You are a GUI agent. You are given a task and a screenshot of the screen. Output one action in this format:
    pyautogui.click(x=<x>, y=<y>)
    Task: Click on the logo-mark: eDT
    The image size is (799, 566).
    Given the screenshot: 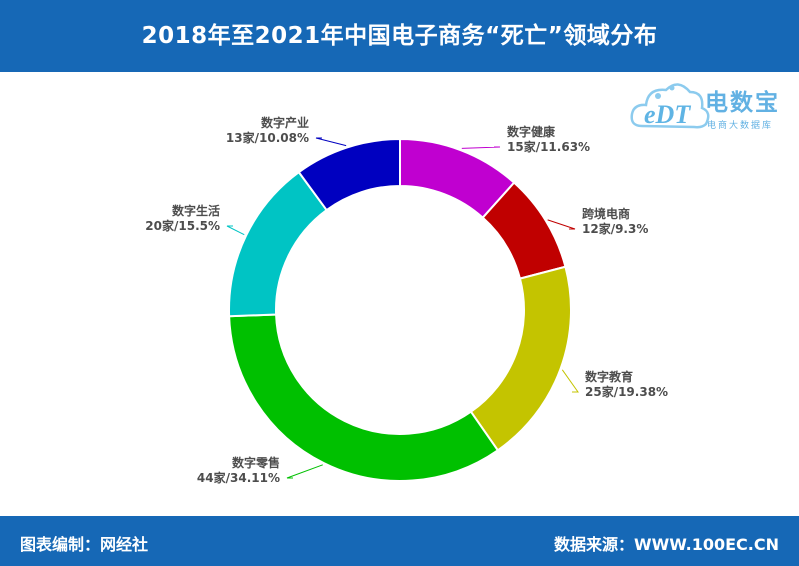 What is the action you would take?
    pyautogui.click(x=667, y=114)
    